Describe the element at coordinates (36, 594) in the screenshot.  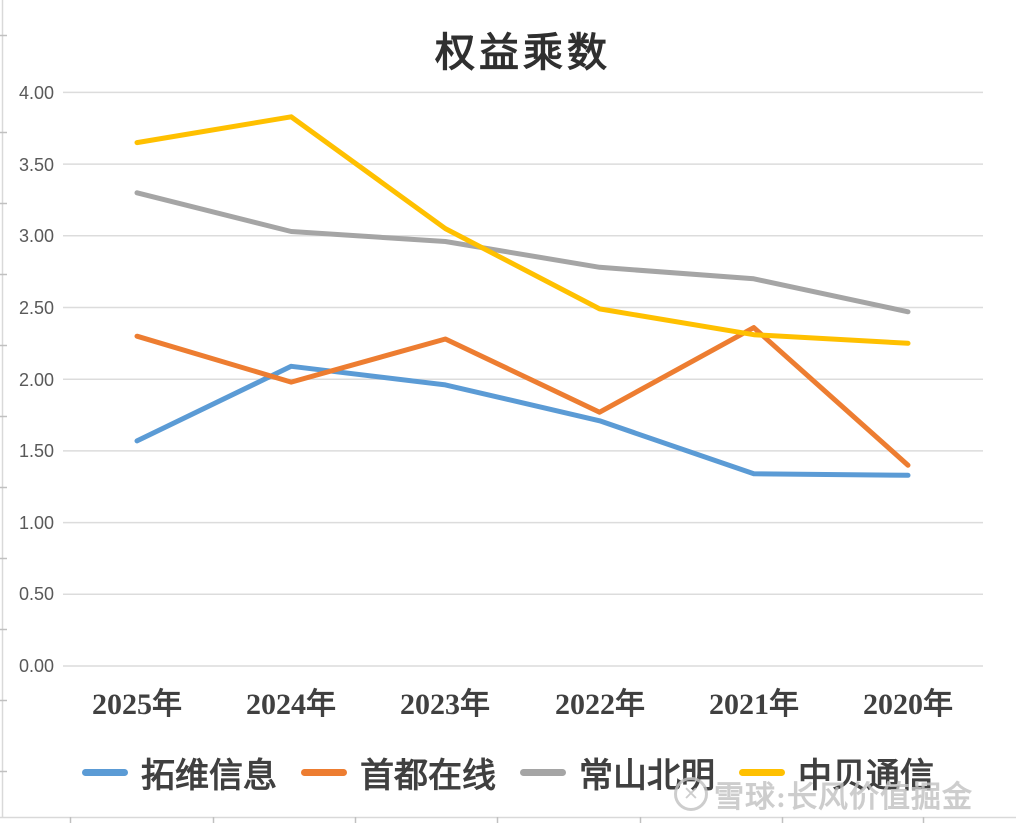
I see `y-tick-label: 0.50` at that location.